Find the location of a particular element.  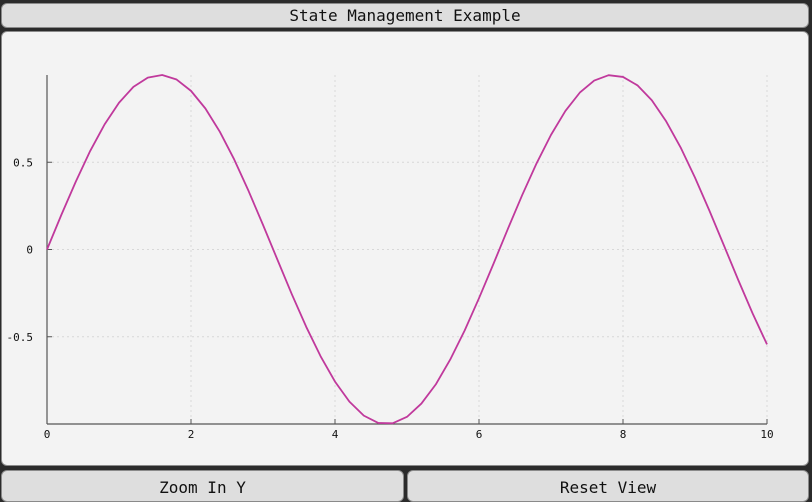

y-tick-label: -0.5 is located at coordinates (20, 337).